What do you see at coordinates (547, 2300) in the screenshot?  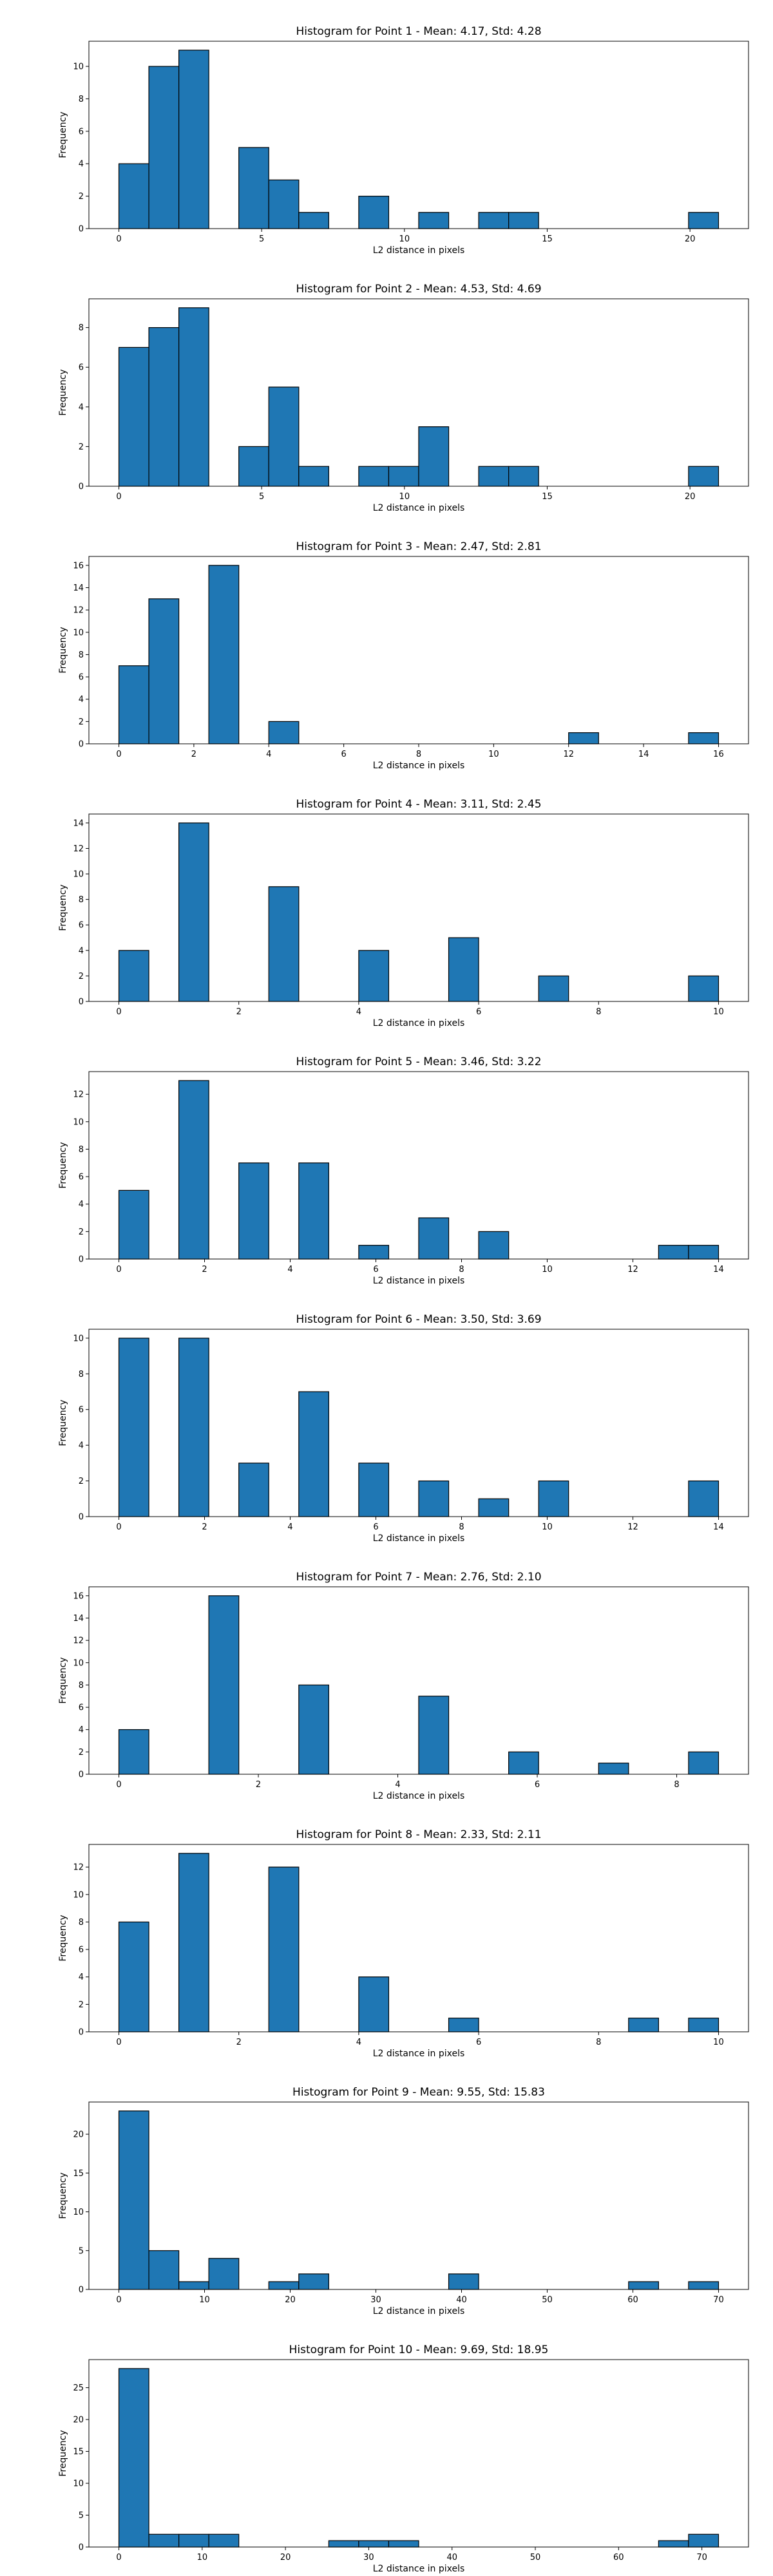 I see `x-tick-label: 50` at bounding box center [547, 2300].